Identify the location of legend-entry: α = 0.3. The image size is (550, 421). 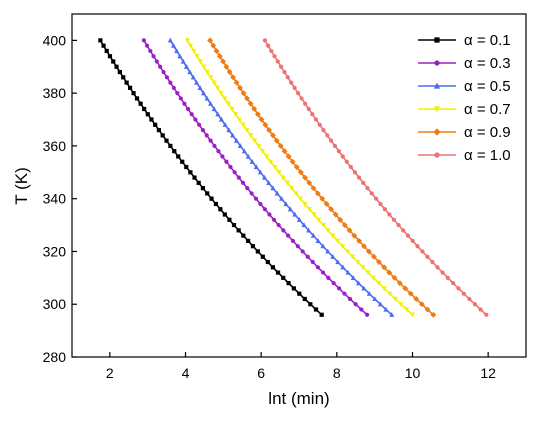
(464, 63).